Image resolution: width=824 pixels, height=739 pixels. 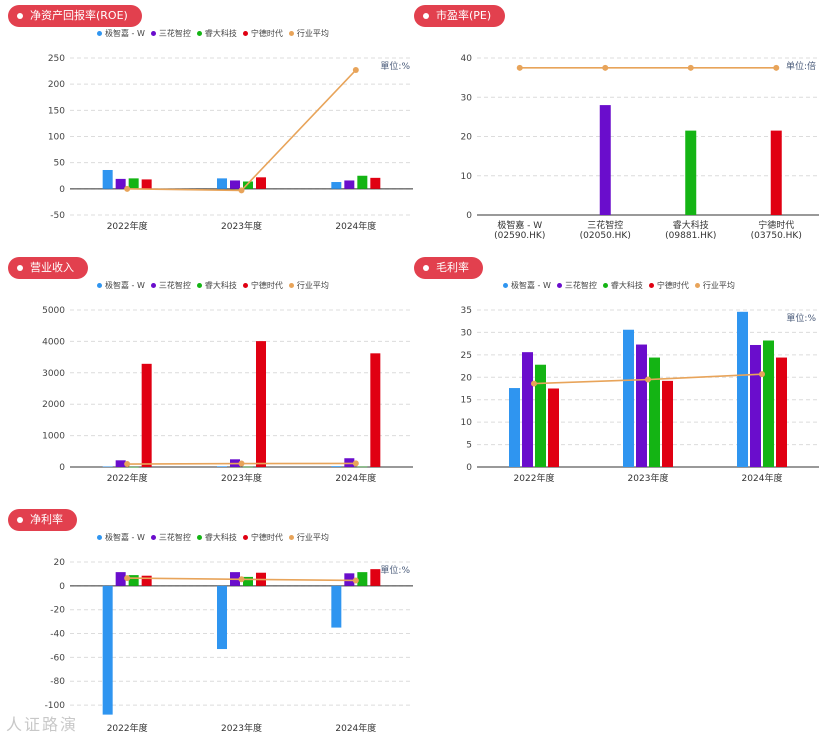 I want to click on unit-label: 單位:%, so click(x=395, y=66).